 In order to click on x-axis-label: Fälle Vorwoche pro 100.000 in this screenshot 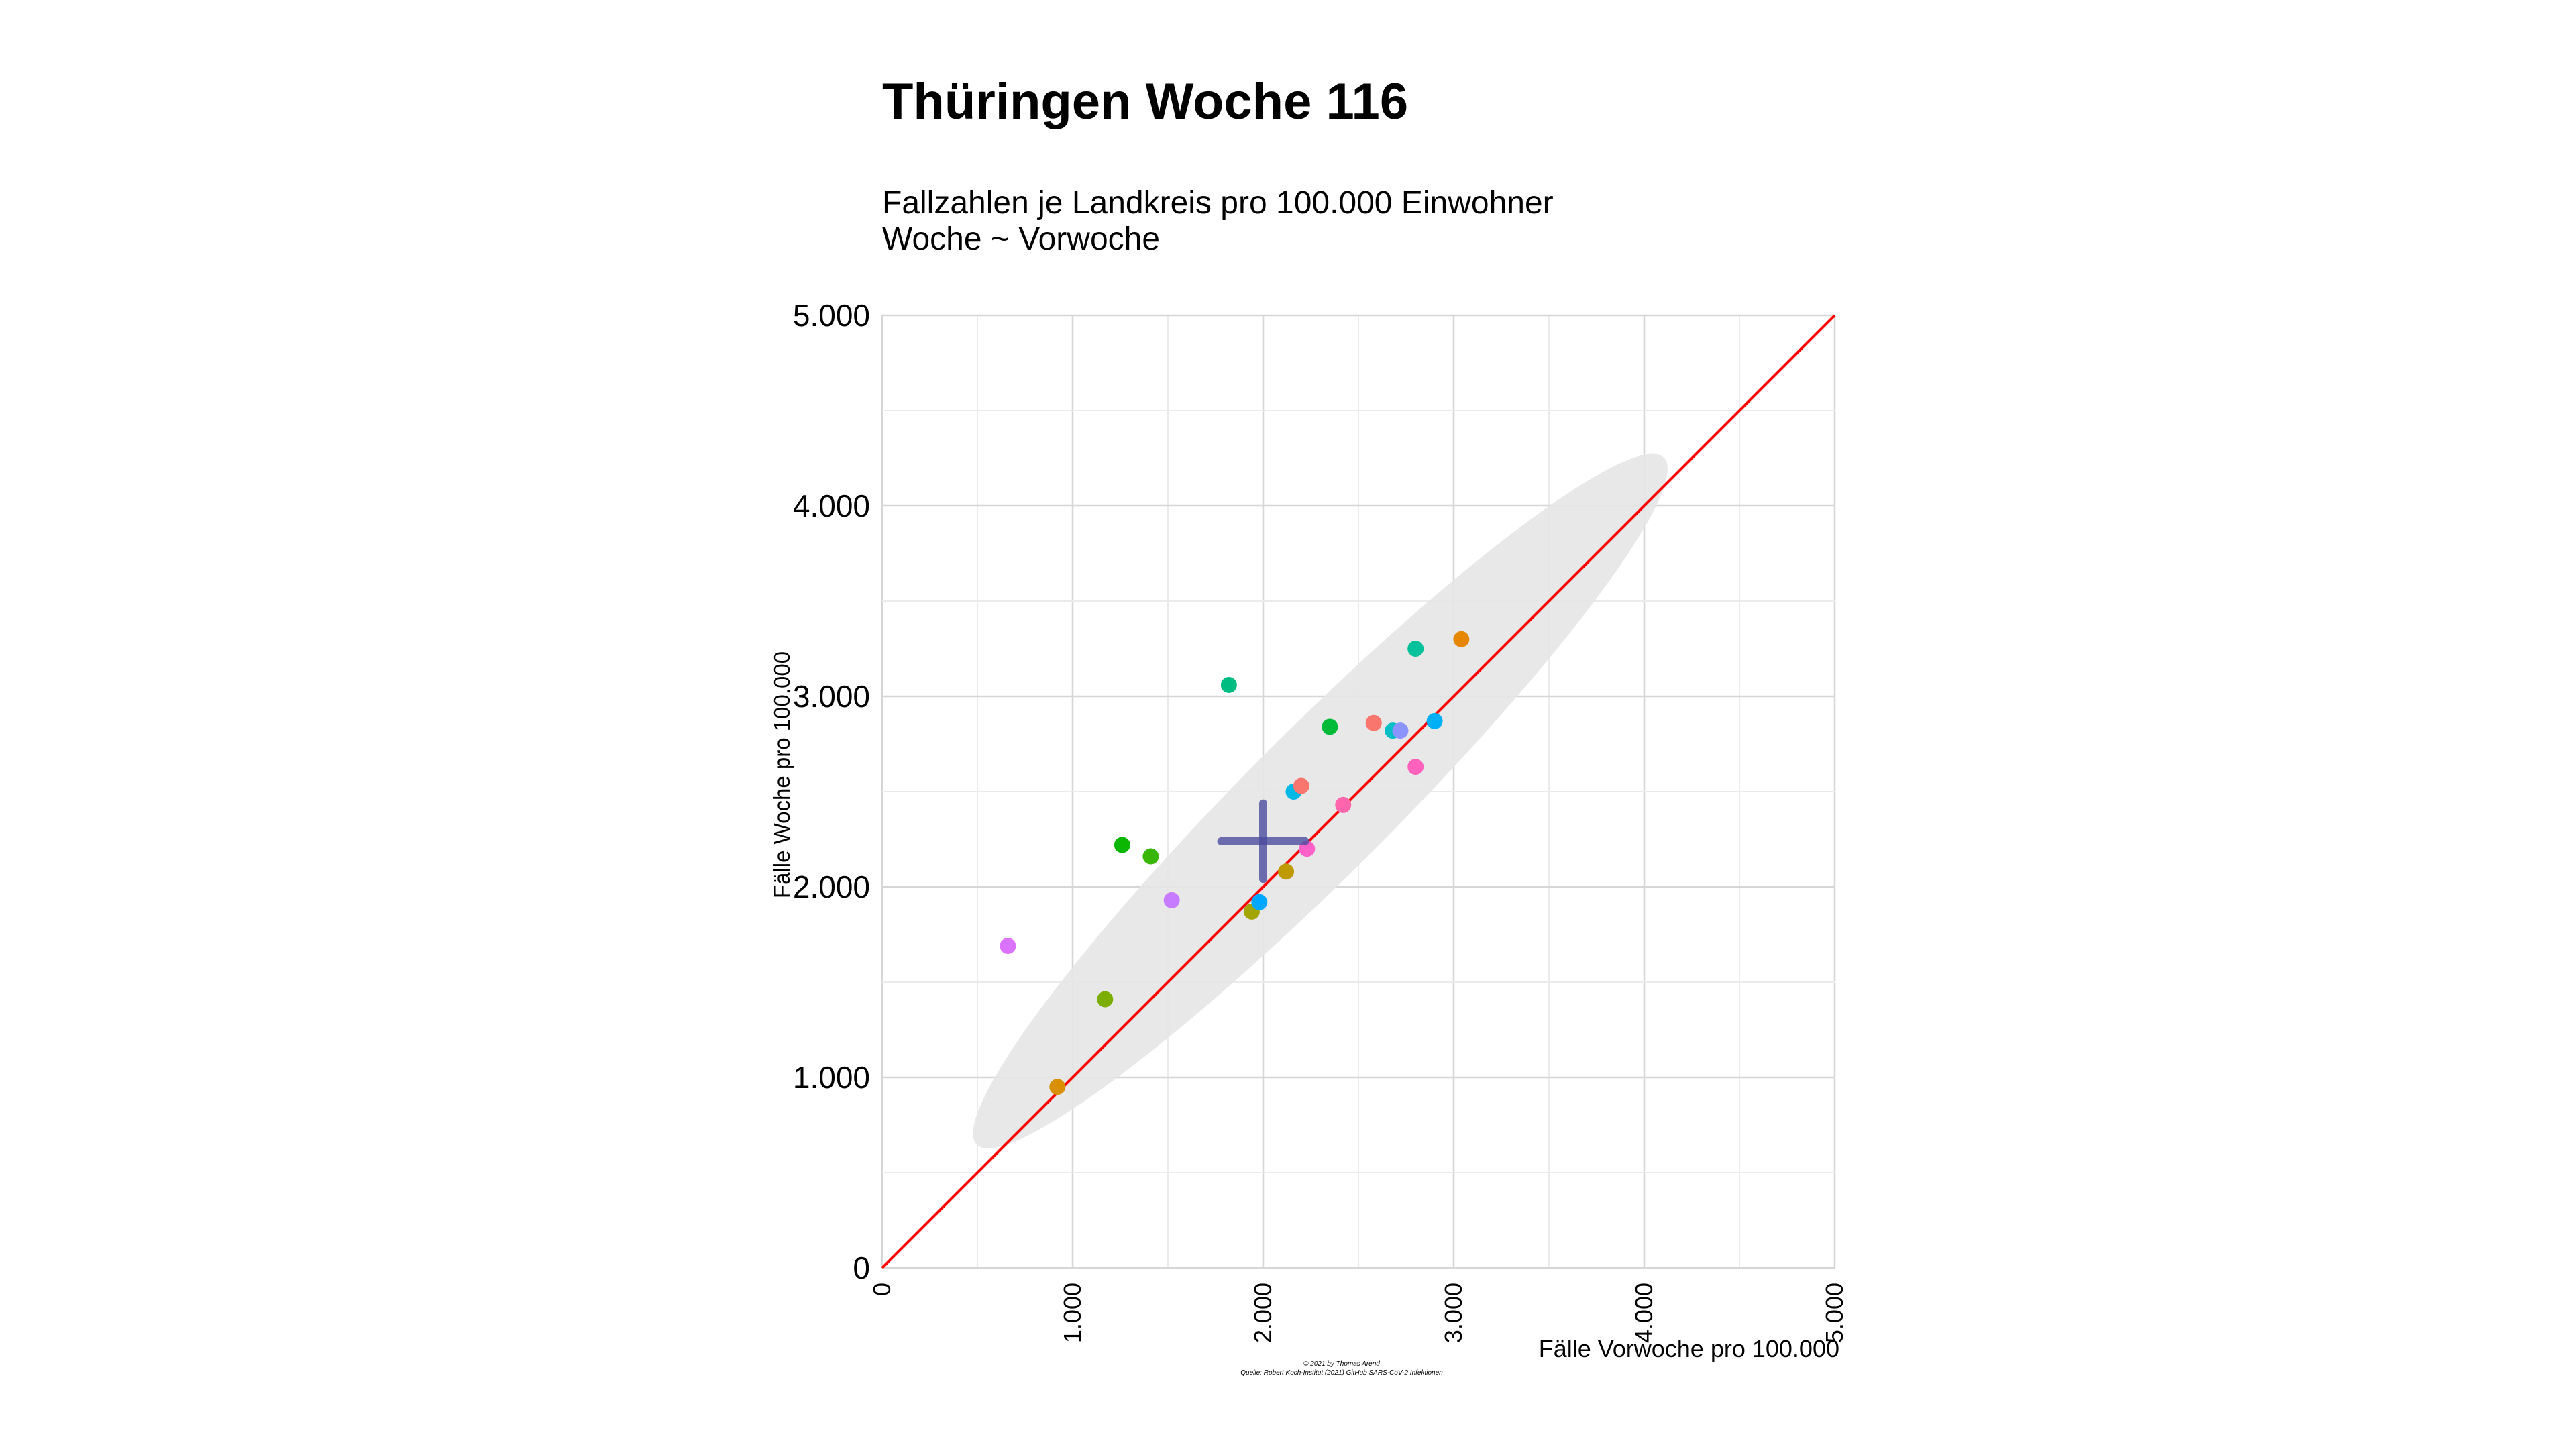, I will do `click(1688, 1348)`.